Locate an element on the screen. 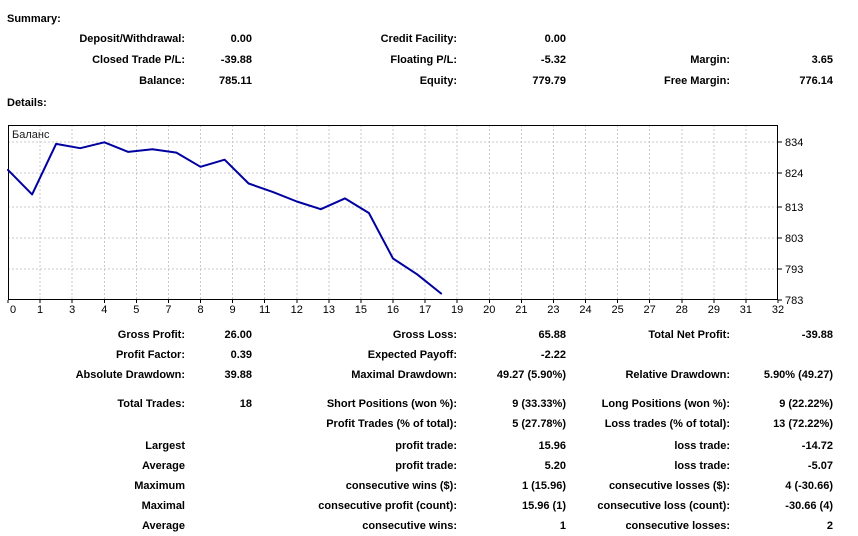 This screenshot has width=858, height=536. y-tick-label: 793 is located at coordinates (794, 270).